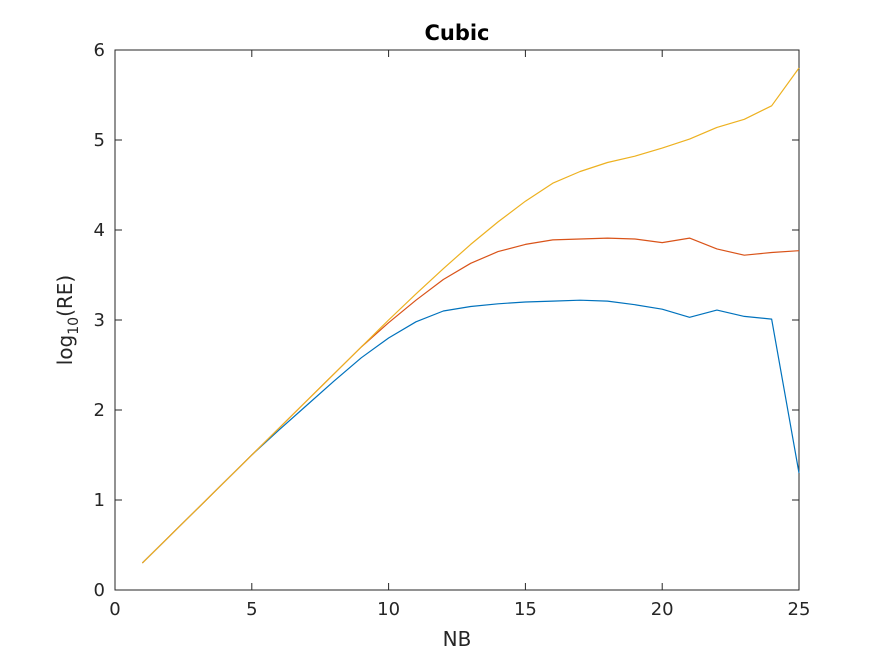 This screenshot has height=663, width=884. Describe the element at coordinates (99, 410) in the screenshot. I see `y-tick-label: 2` at that location.